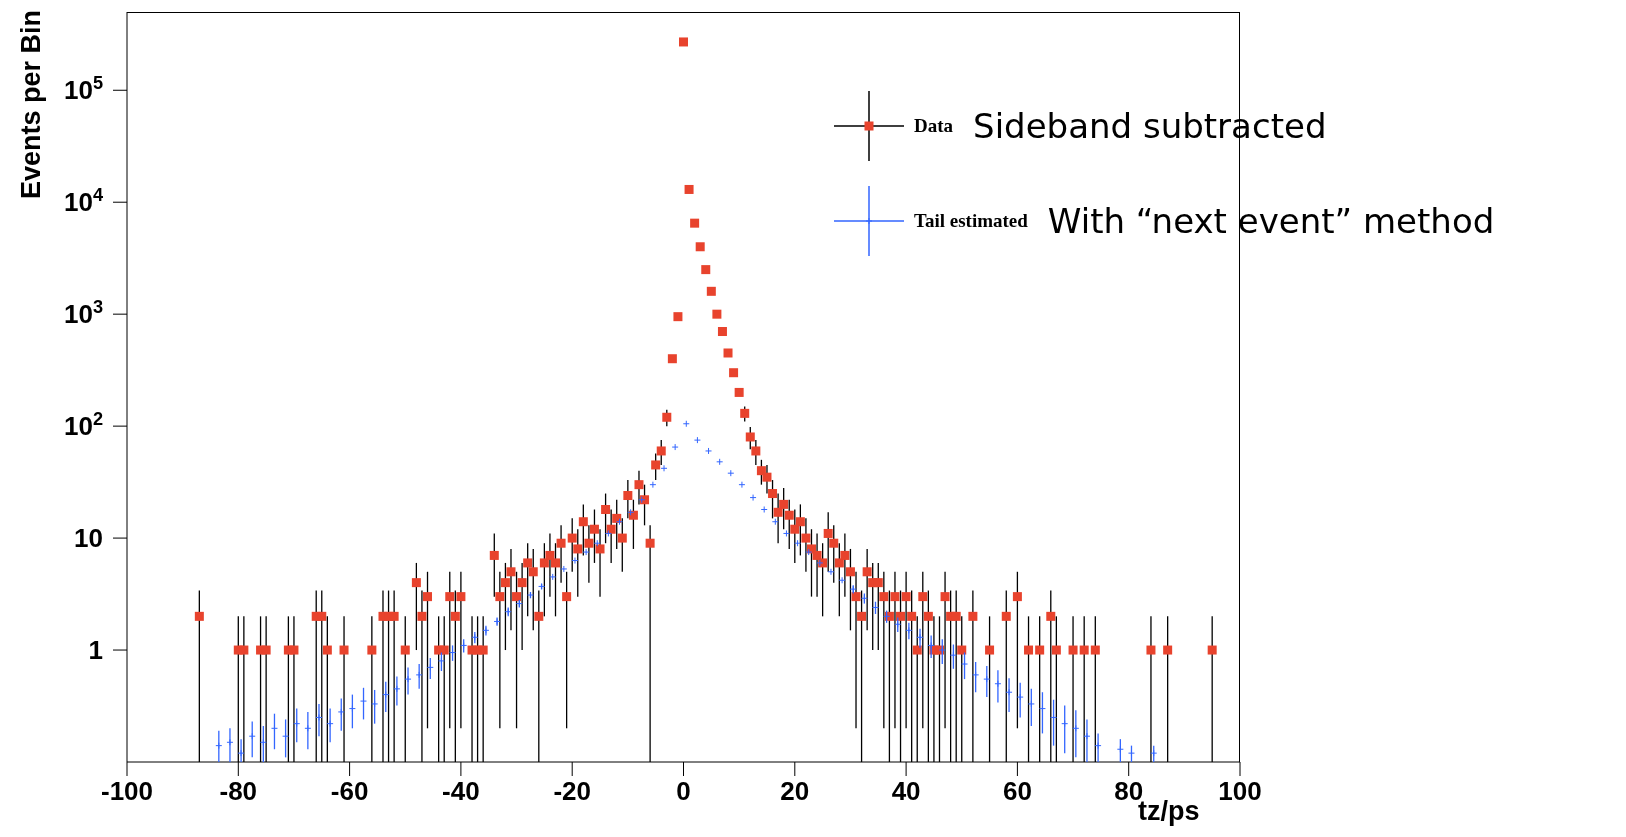  I want to click on y-tick-label: 10$^{5}$, so click(83, 89).